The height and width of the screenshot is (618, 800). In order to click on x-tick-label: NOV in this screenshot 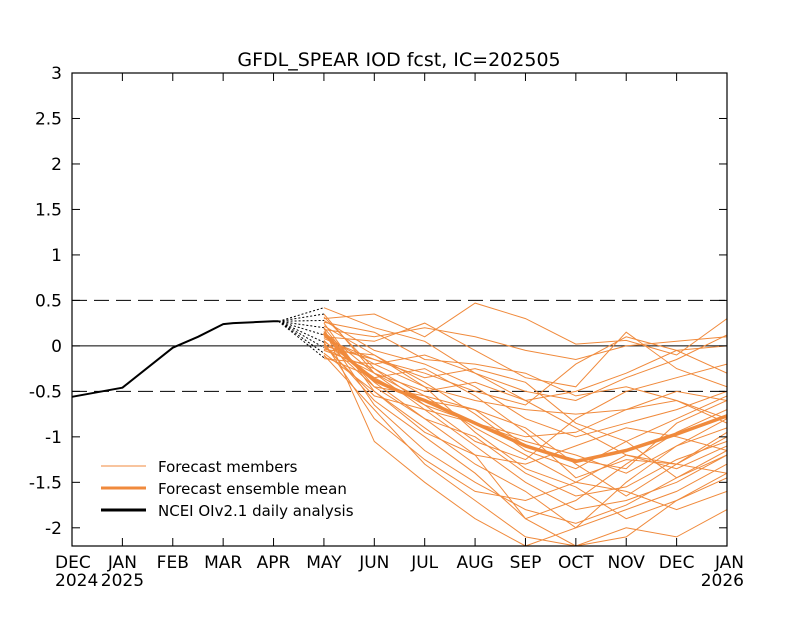, I will do `click(627, 563)`.